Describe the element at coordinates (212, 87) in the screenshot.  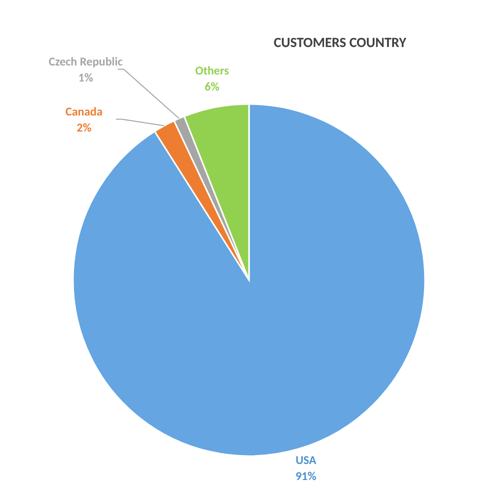
I see `data-label: 6%` at that location.